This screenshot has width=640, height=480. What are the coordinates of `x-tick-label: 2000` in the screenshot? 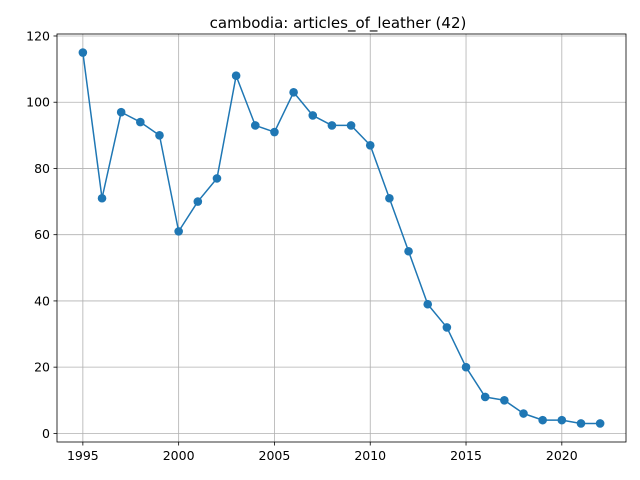 It's located at (179, 455).